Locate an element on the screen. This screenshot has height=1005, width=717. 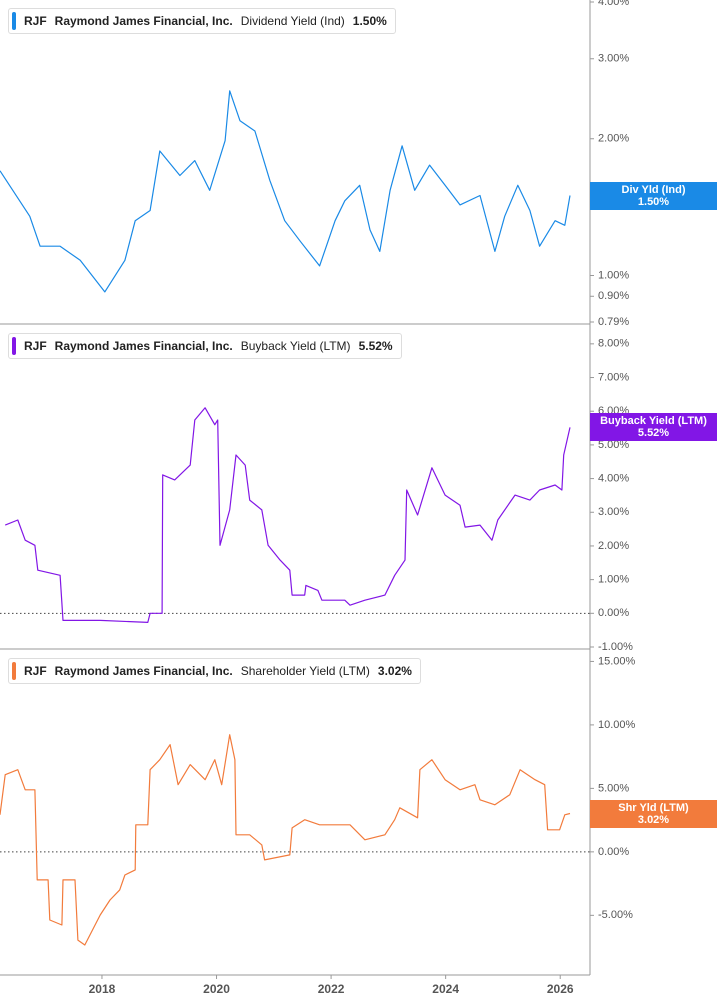
value-tag: Div Yld (Ind) 1.50% is located at coordinates (653, 195).